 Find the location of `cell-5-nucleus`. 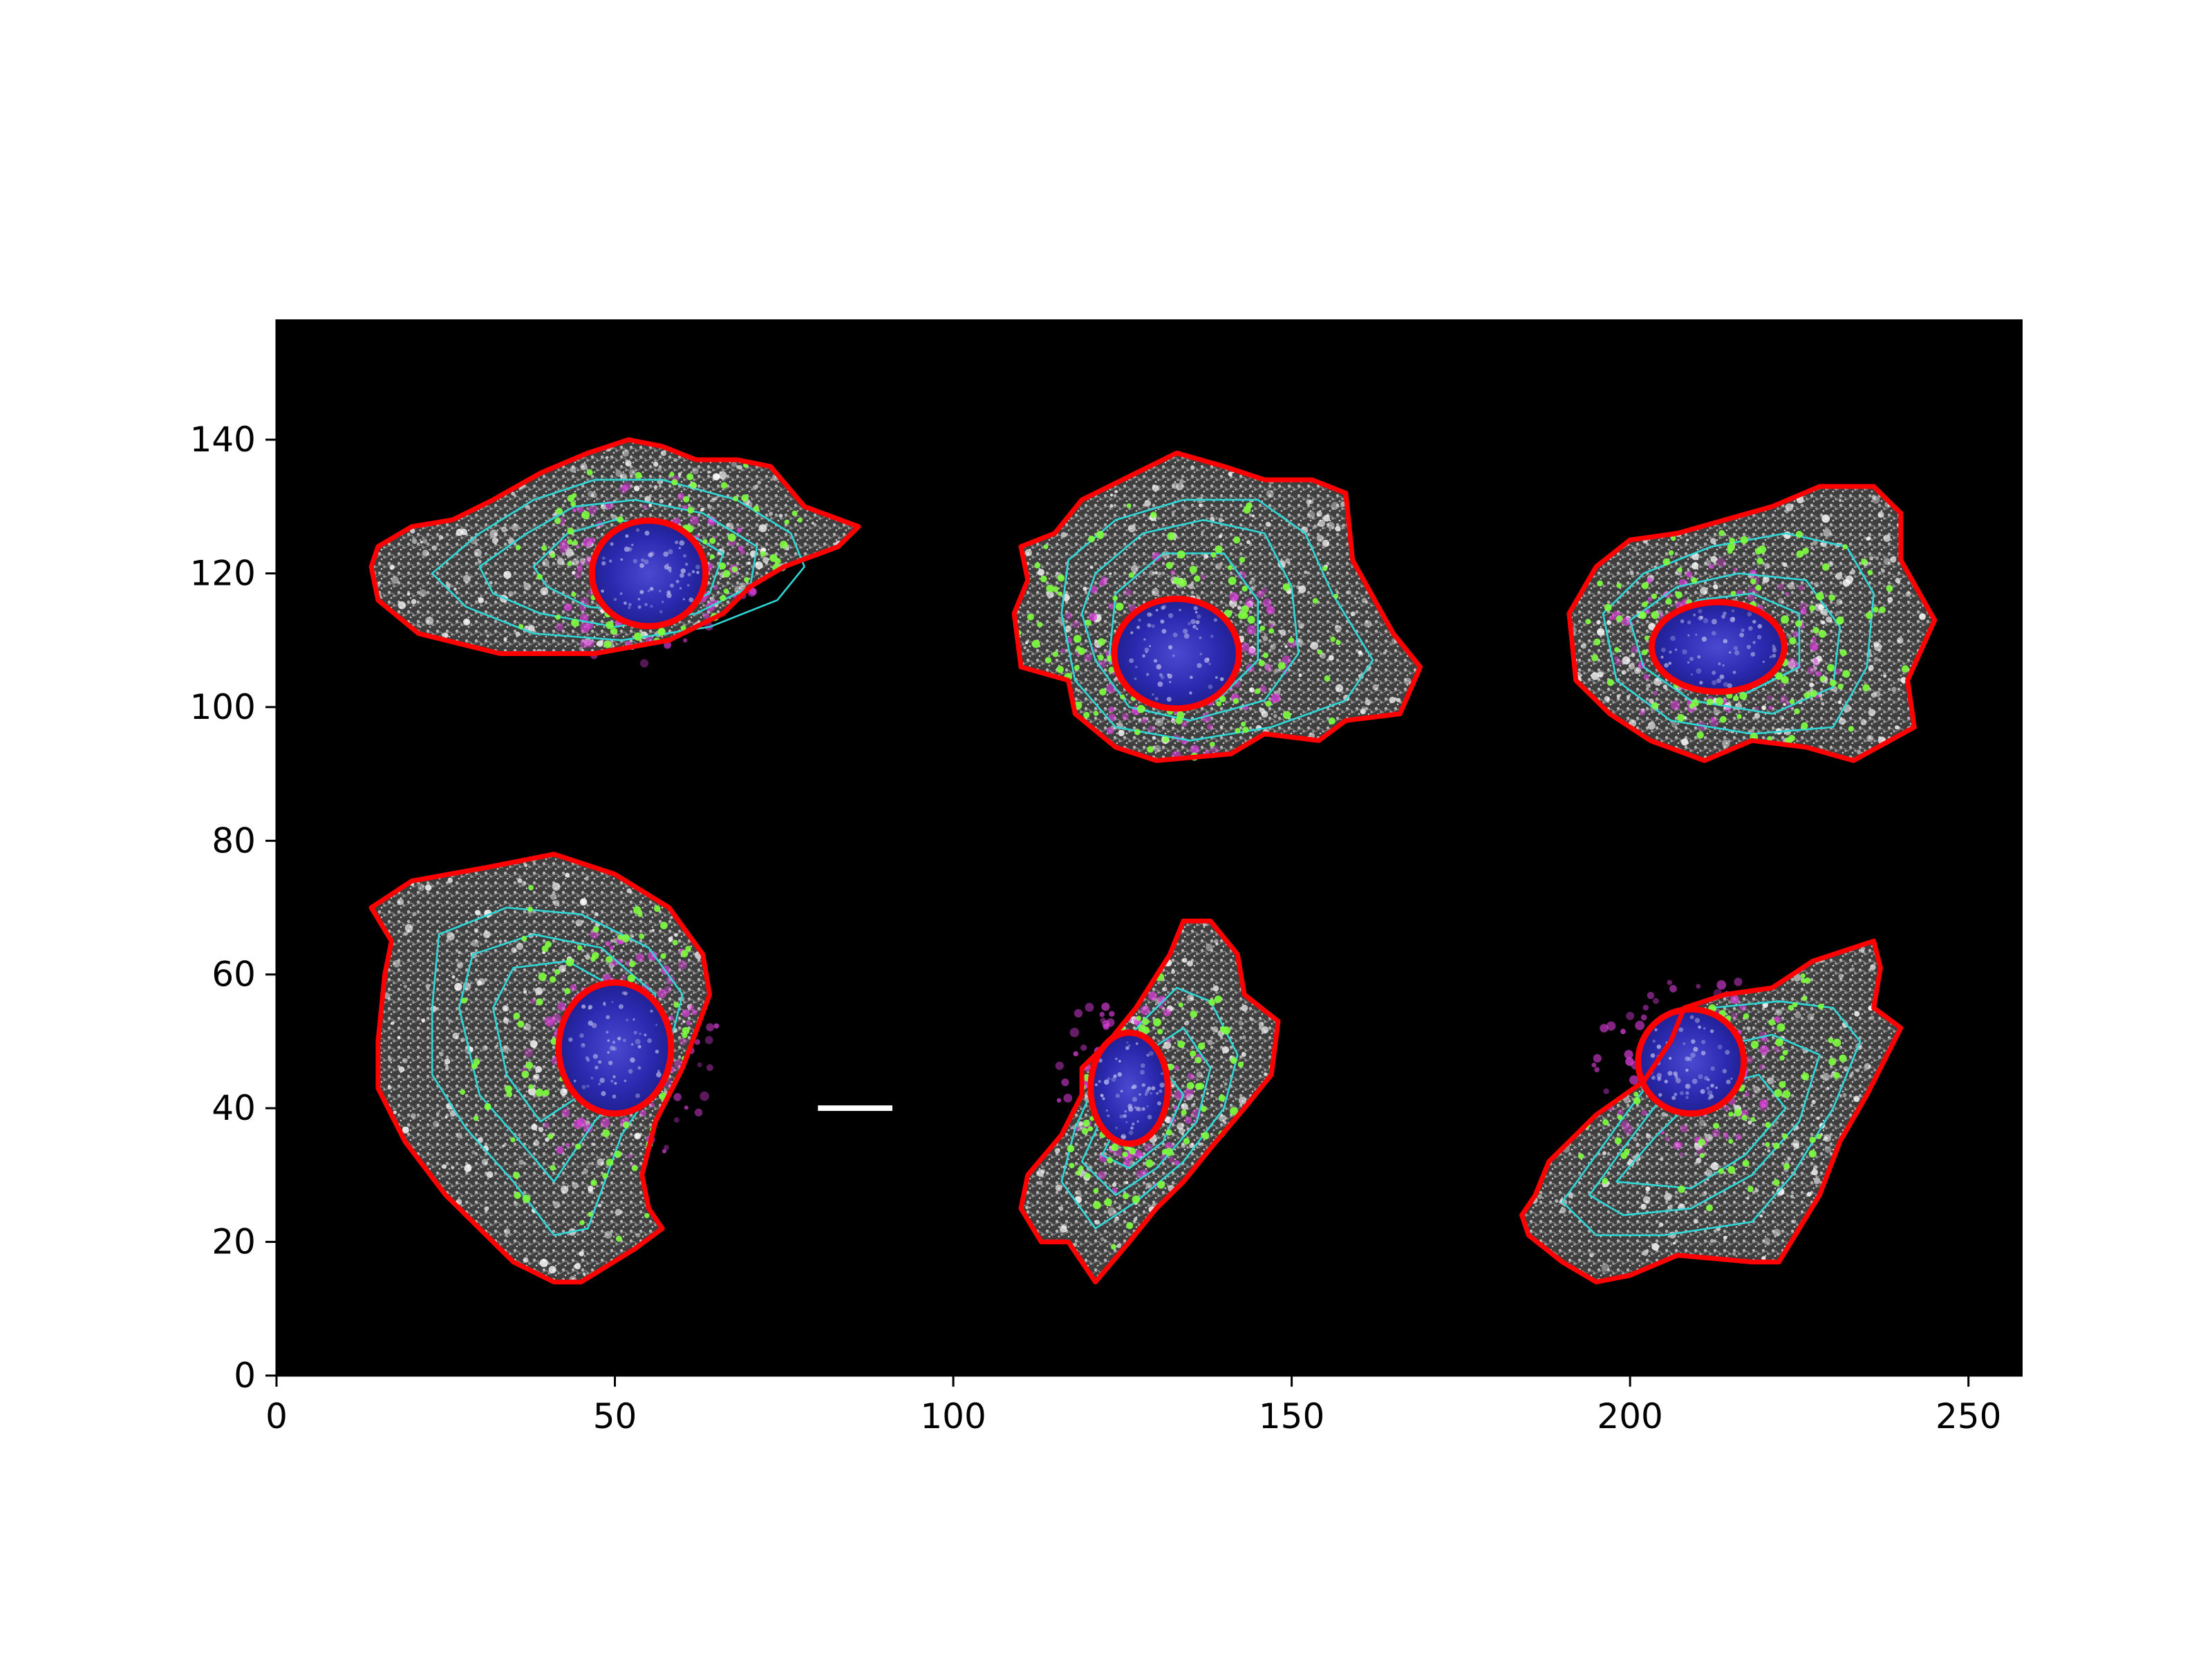

cell-5-nucleus is located at coordinates (1129, 1088).